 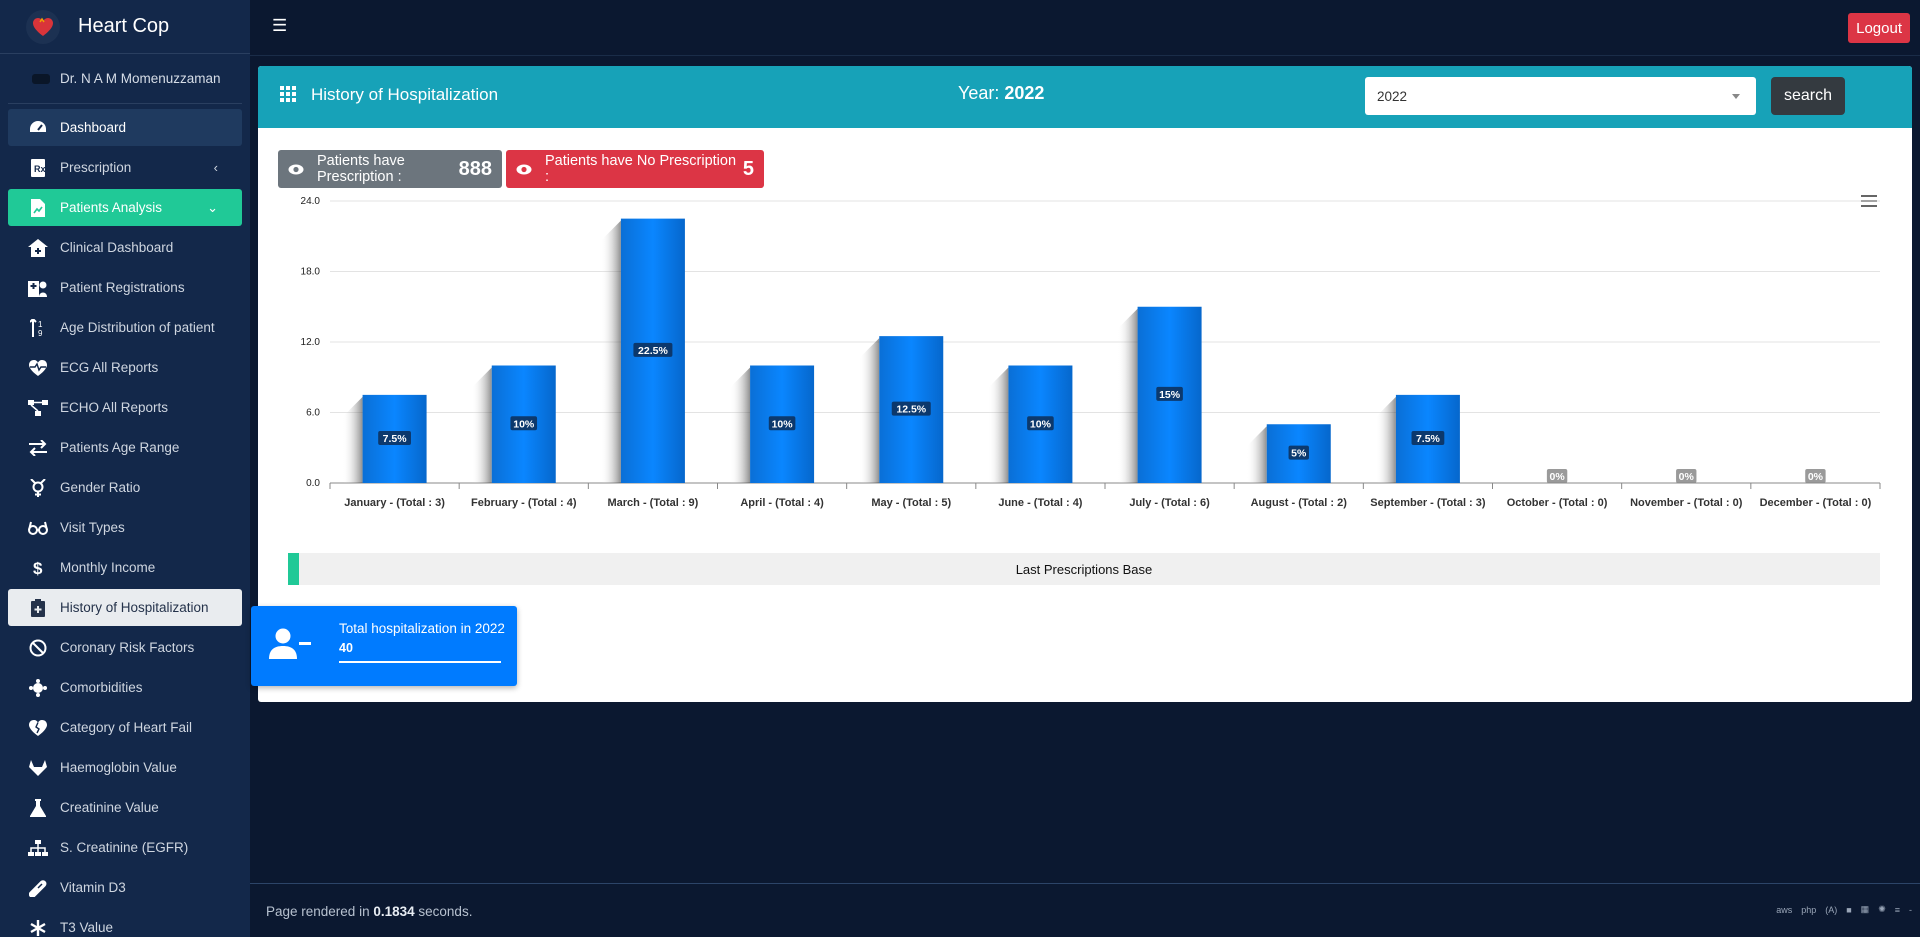 What do you see at coordinates (38, 448) in the screenshot?
I see `exchange-icon` at bounding box center [38, 448].